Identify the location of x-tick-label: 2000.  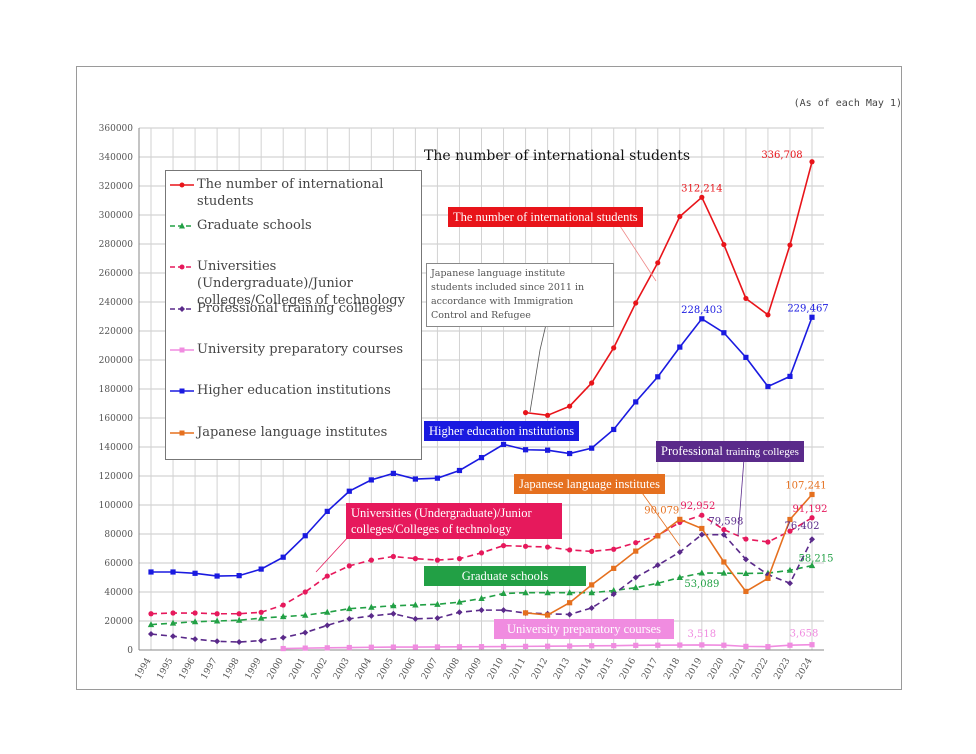
(276, 668).